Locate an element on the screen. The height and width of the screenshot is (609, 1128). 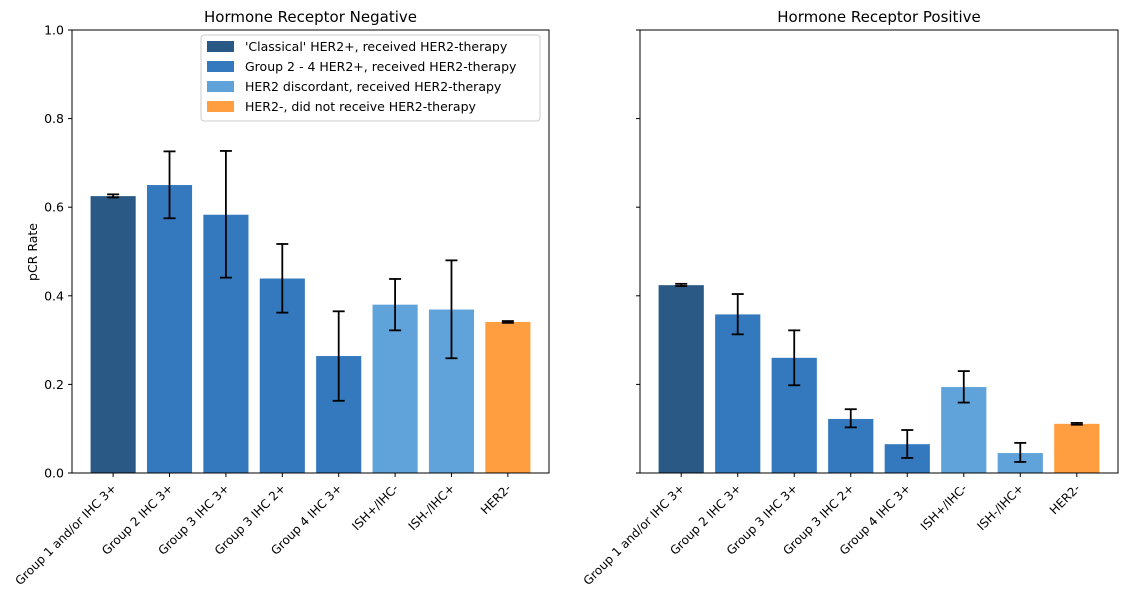
y-tick-label-4: 0.8 is located at coordinates (54, 118).